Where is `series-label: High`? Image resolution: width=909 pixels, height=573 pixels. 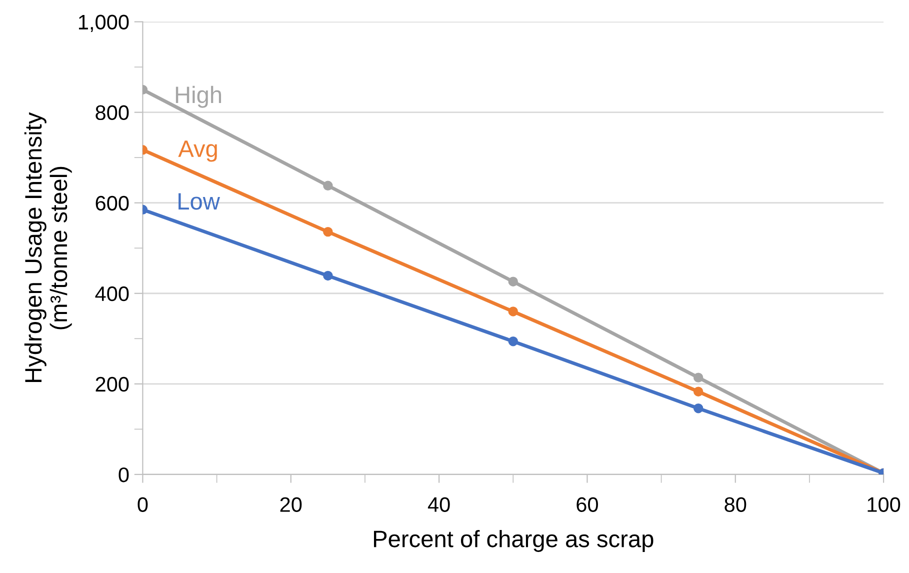
series-label: High is located at coordinates (199, 97).